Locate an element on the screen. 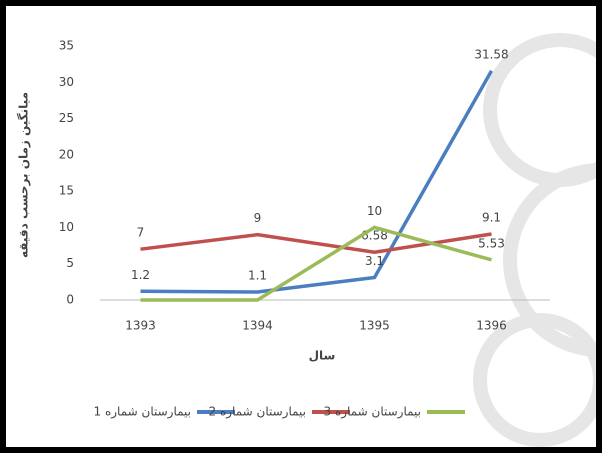  data-label: 9.1 is located at coordinates (491, 217).